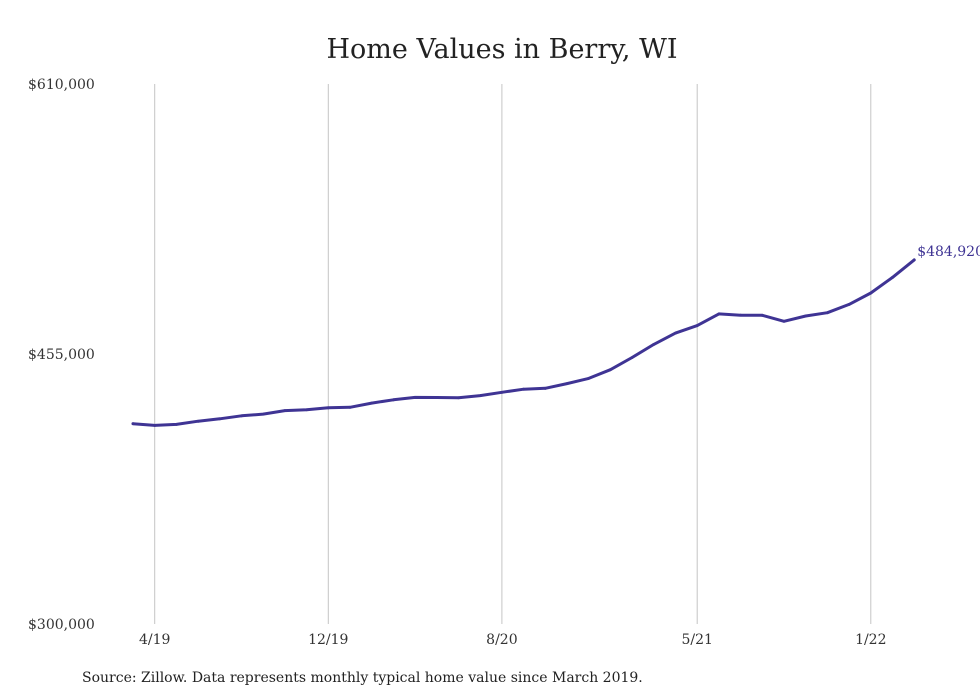 The image size is (980, 699). What do you see at coordinates (501, 49) in the screenshot?
I see `chart-title: Home Values in Berry, WI` at bounding box center [501, 49].